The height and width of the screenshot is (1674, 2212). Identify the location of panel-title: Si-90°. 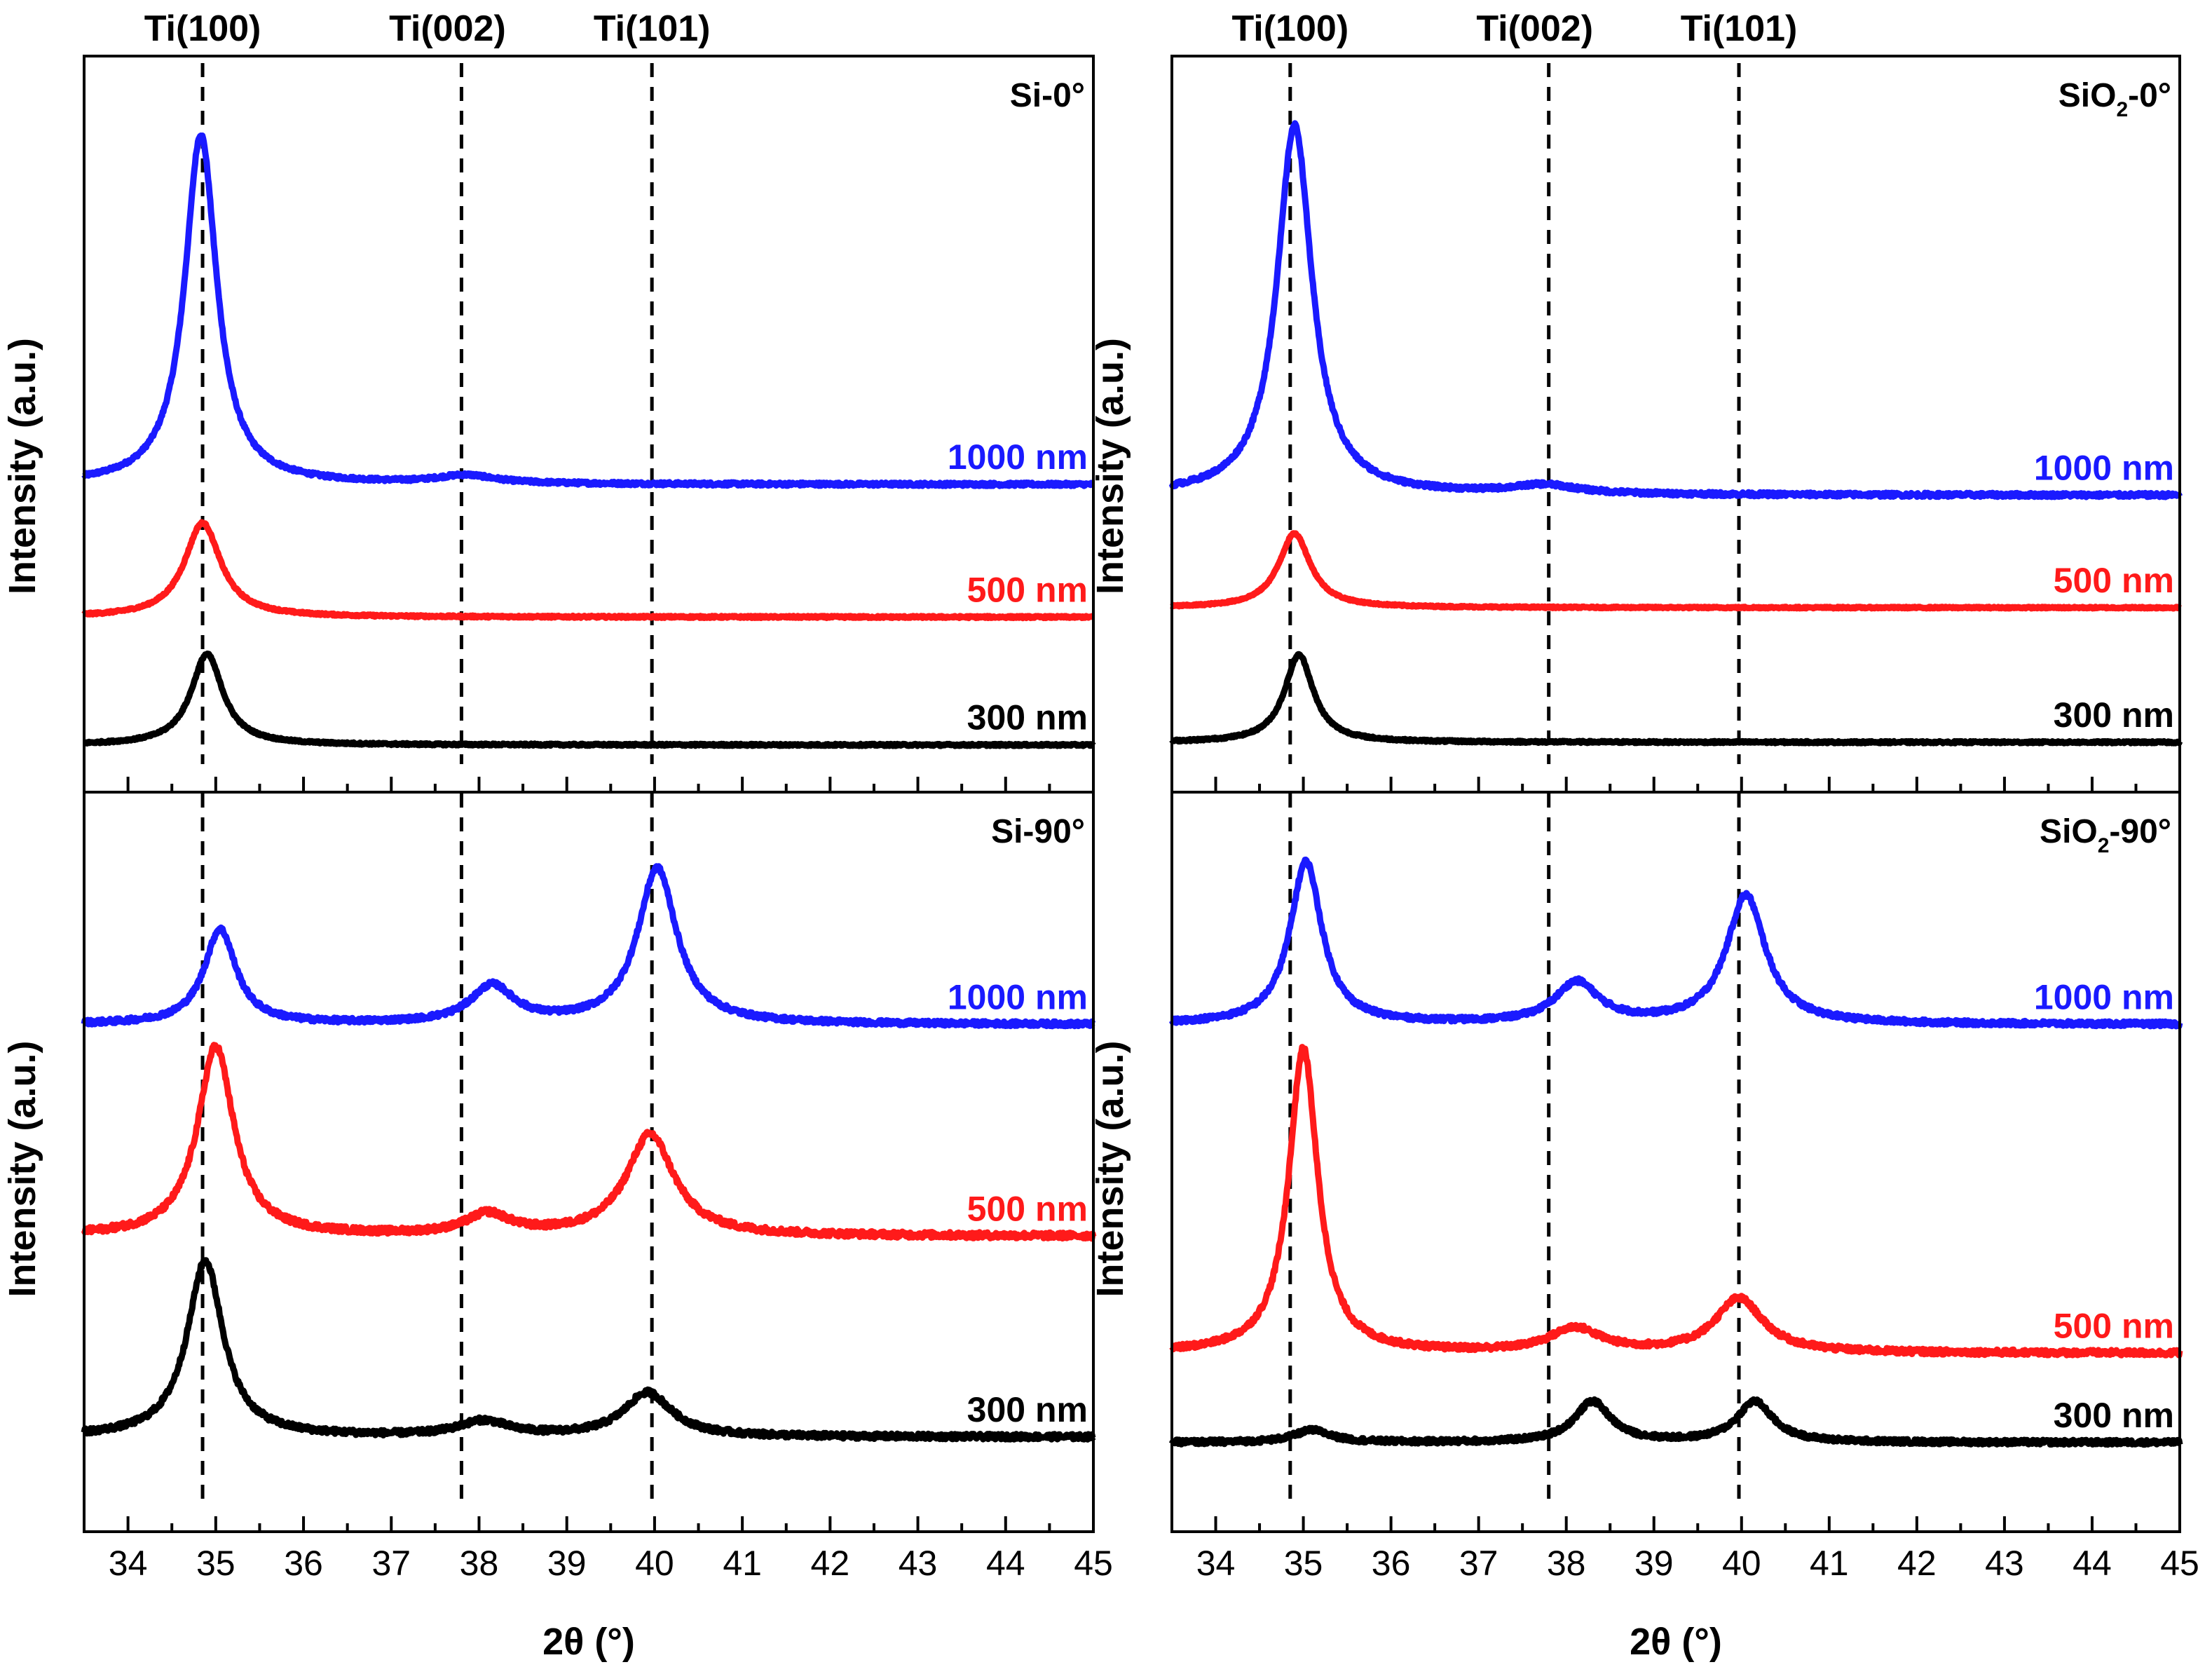
(1038, 831).